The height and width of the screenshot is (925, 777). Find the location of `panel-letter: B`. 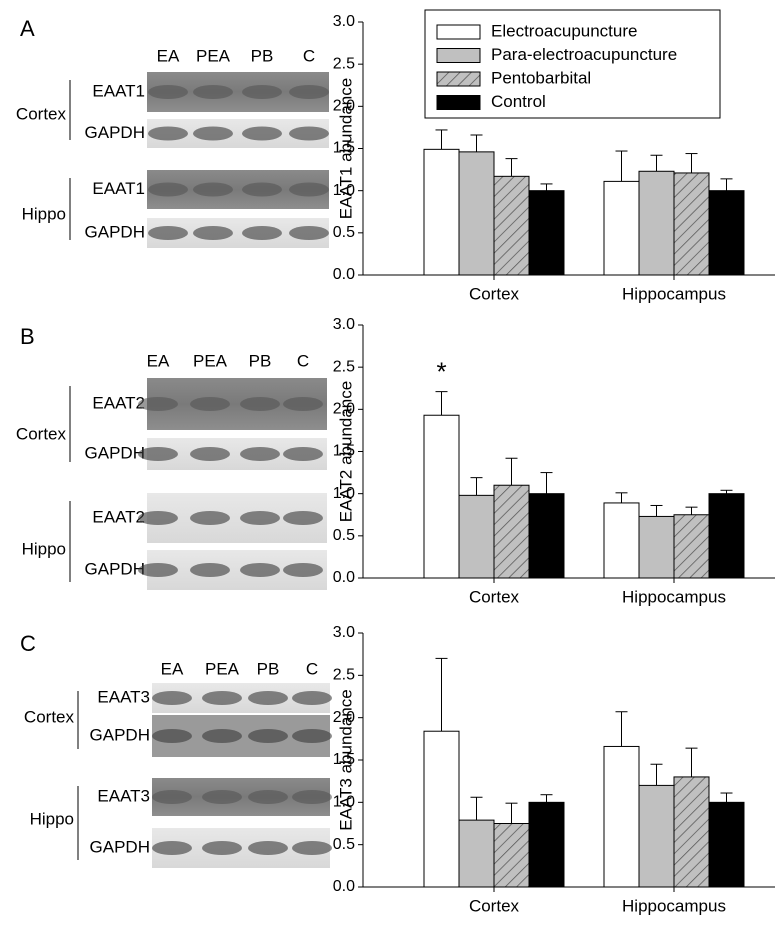

panel-letter: B is located at coordinates (27, 336).